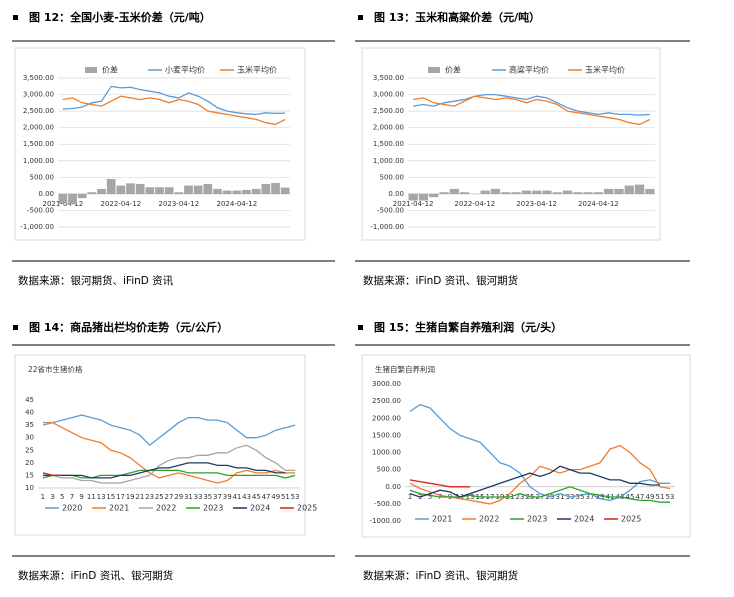  I want to click on x-tick-label: 43, so click(246, 497).